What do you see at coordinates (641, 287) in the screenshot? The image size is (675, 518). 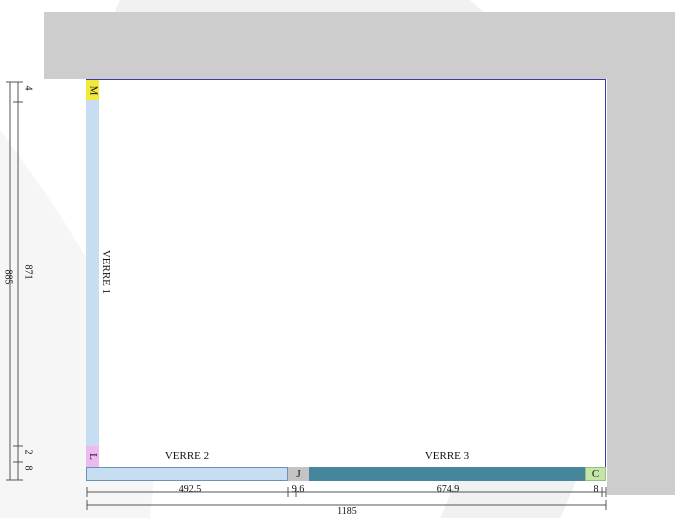 I see `wall-right` at bounding box center [641, 287].